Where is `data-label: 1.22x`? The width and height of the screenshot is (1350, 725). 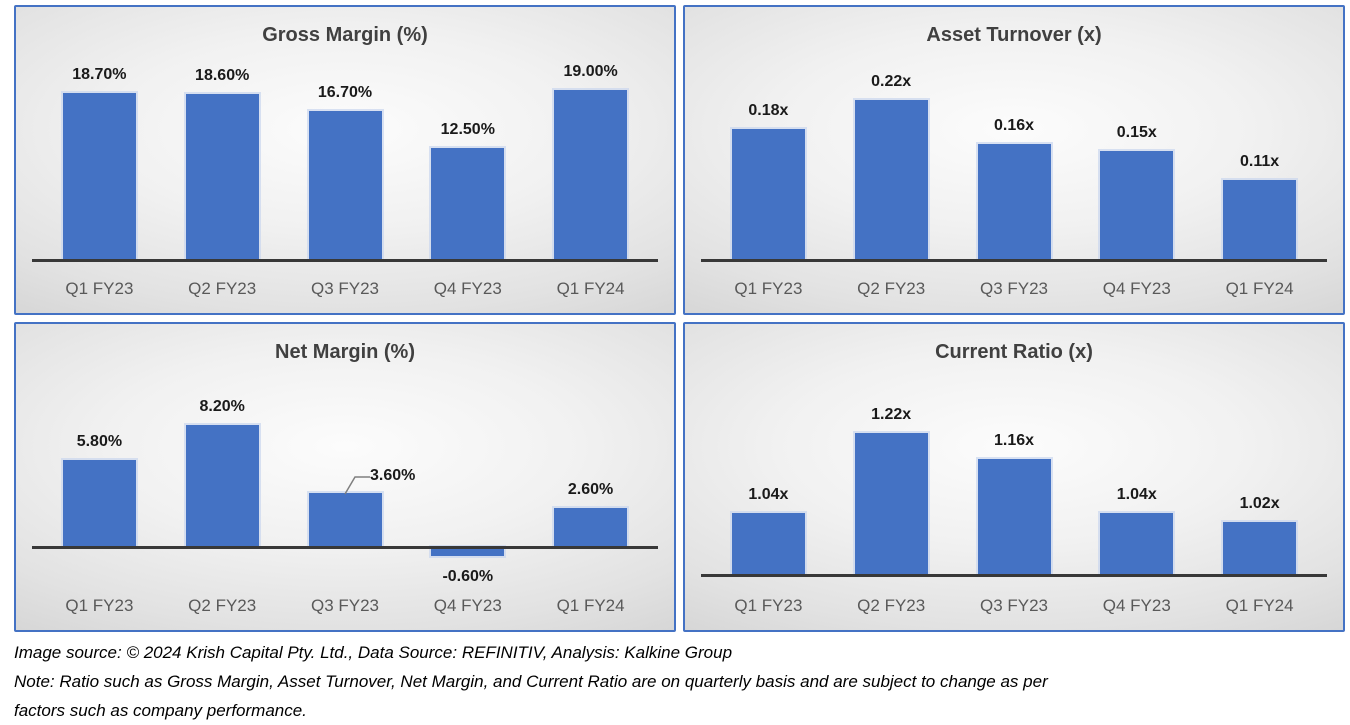
data-label: 1.22x is located at coordinates (891, 414).